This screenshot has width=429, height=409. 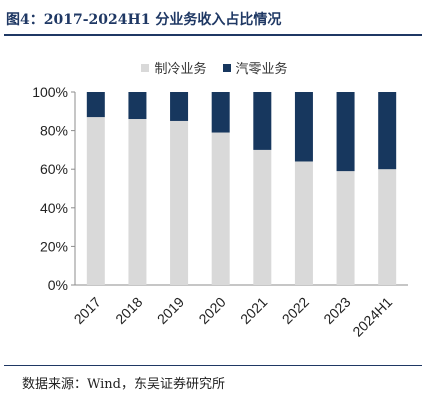 What do you see at coordinates (180, 69) in the screenshot?
I see `legend-label-series-0: 制冷业务` at bounding box center [180, 69].